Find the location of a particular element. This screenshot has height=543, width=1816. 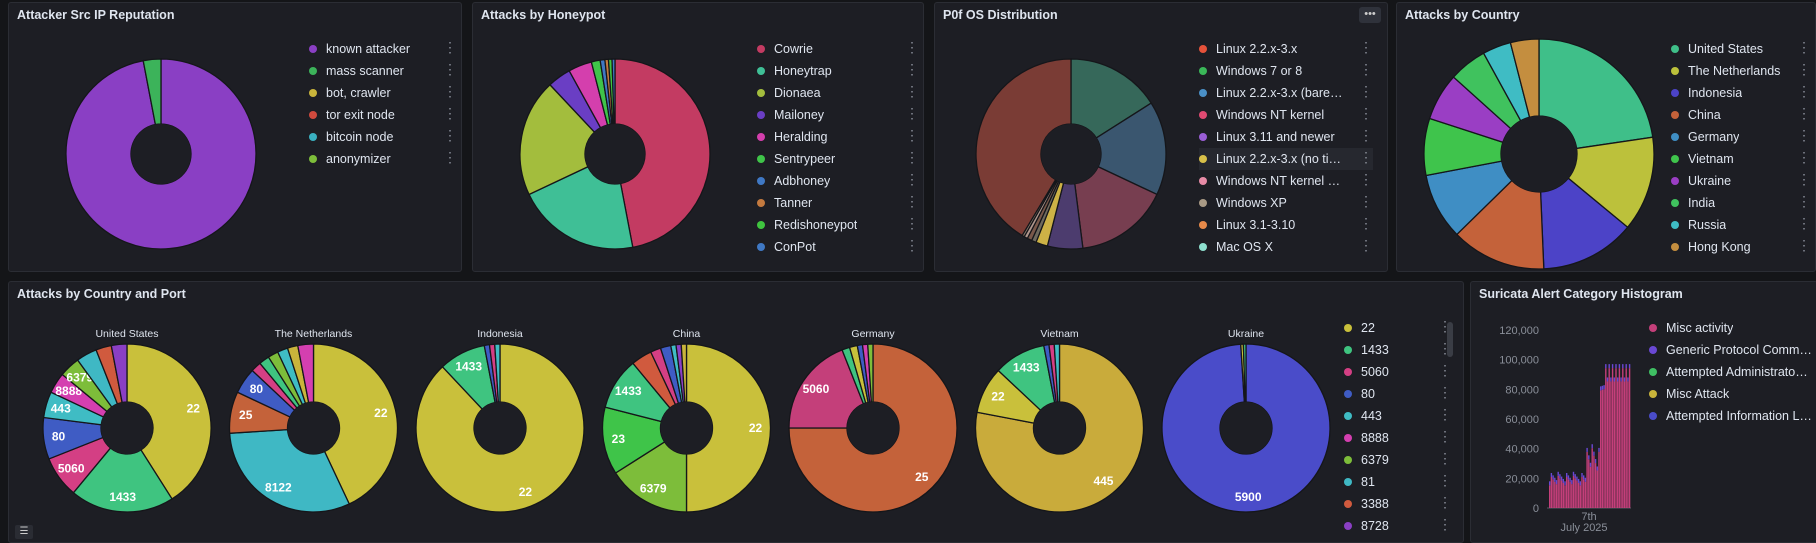

legend-item: India ⋮ is located at coordinates (1741, 203).